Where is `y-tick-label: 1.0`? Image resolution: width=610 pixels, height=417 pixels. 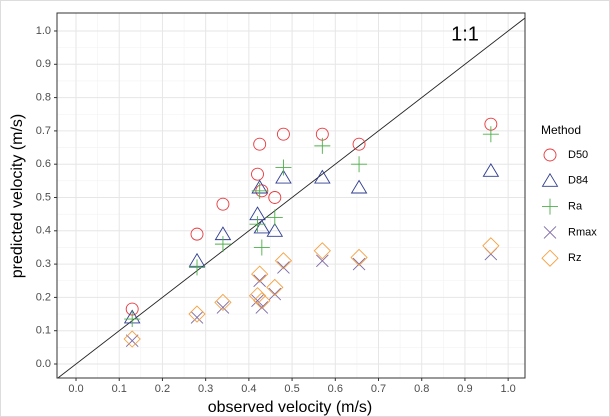 y-tick-label: 1.0 is located at coordinates (43, 31).